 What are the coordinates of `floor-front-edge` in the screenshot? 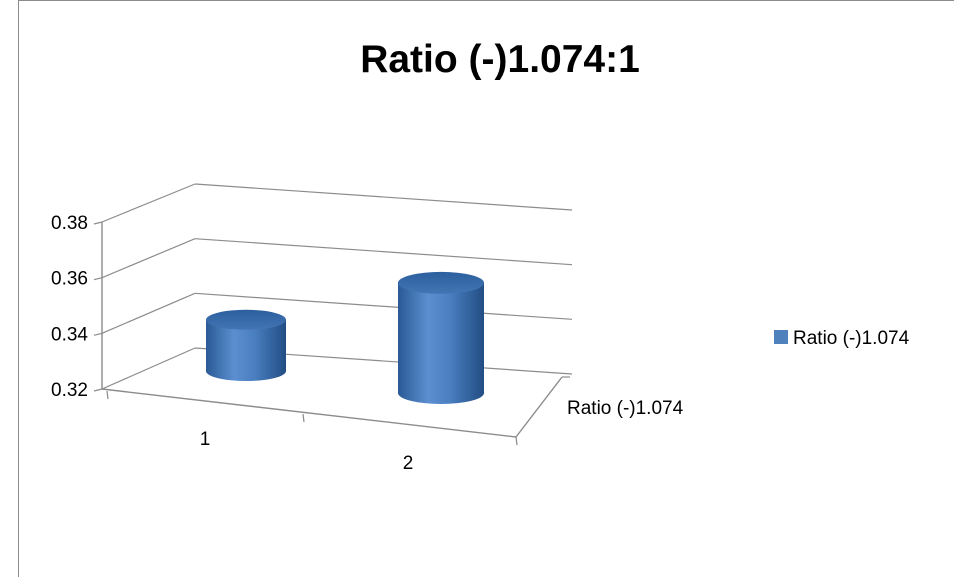 It's located at (309, 413).